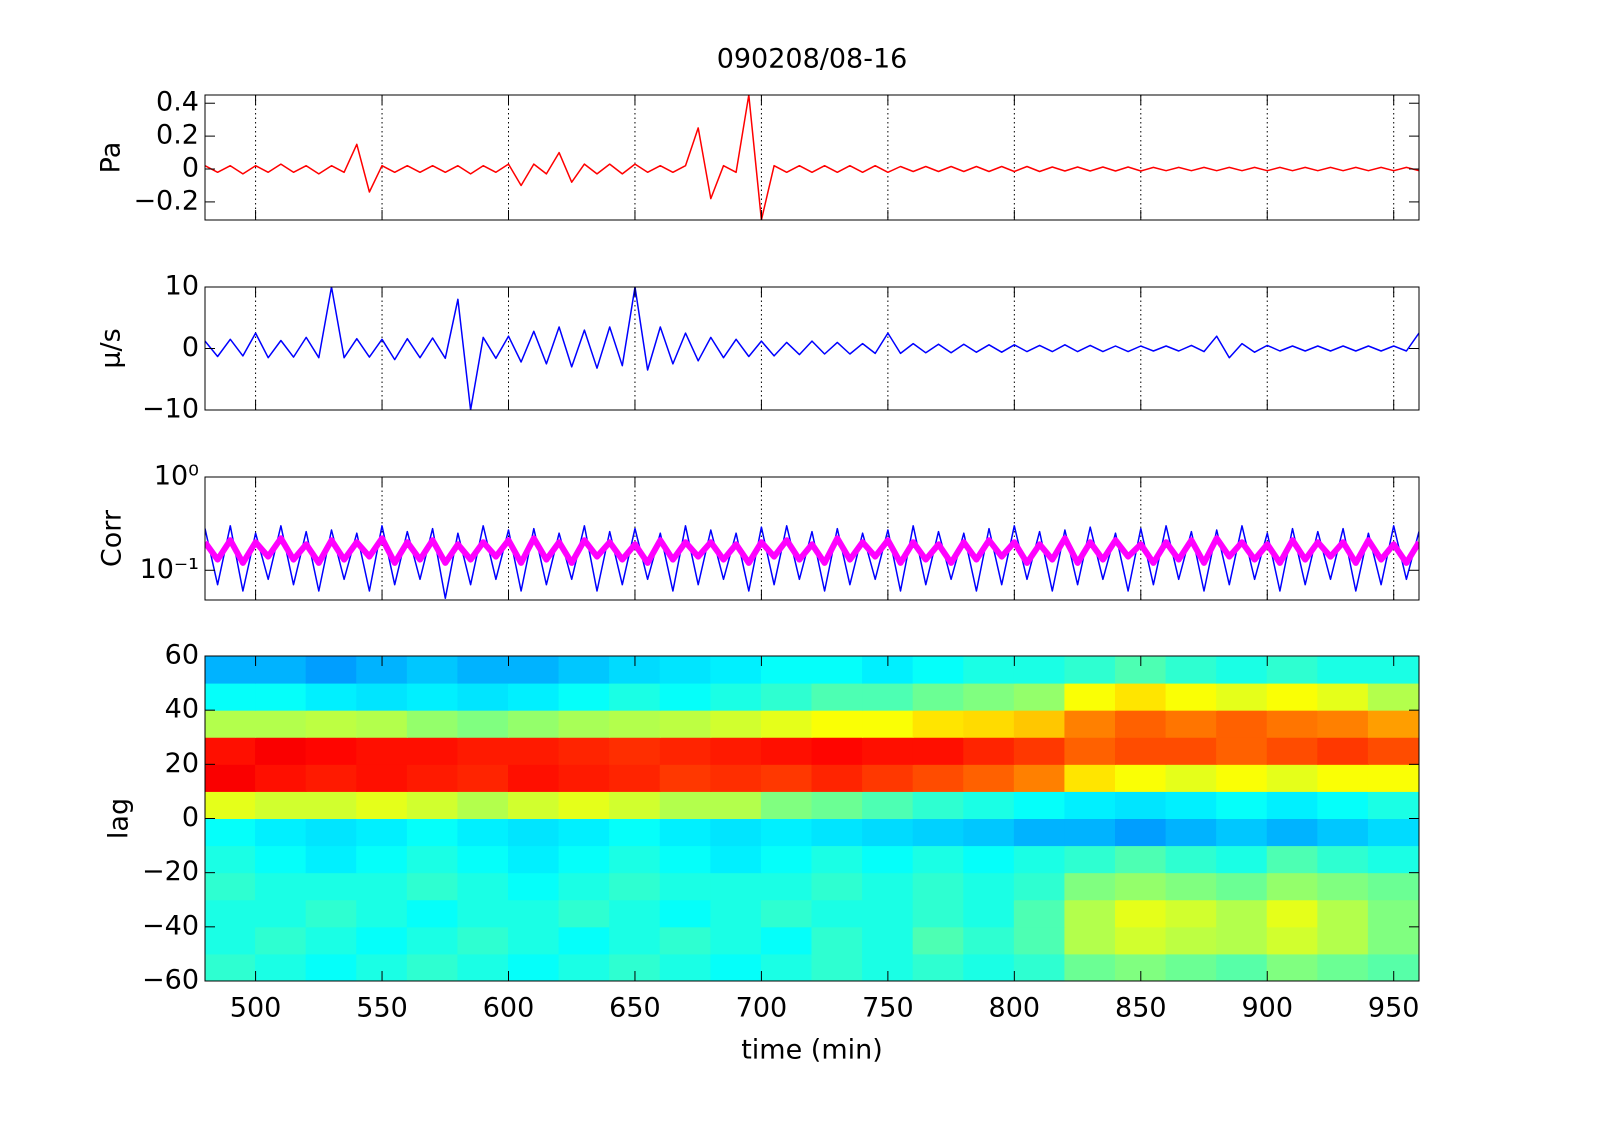  I want to click on x-tick-label: 800, so click(1015, 1008).